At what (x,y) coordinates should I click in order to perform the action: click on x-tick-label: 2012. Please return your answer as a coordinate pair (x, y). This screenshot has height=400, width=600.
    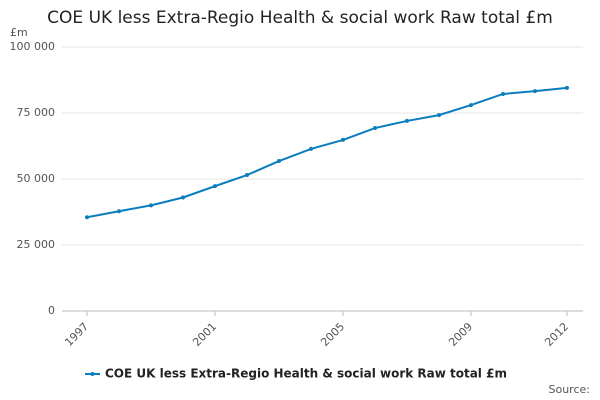
    Looking at the image, I should click on (556, 334).